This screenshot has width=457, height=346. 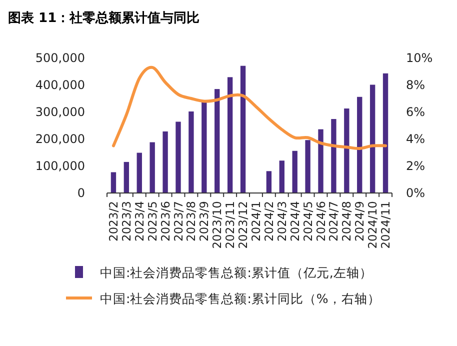 What do you see at coordinates (269, 221) in the screenshot?
I see `x-tick-label: 2024/2` at bounding box center [269, 221].